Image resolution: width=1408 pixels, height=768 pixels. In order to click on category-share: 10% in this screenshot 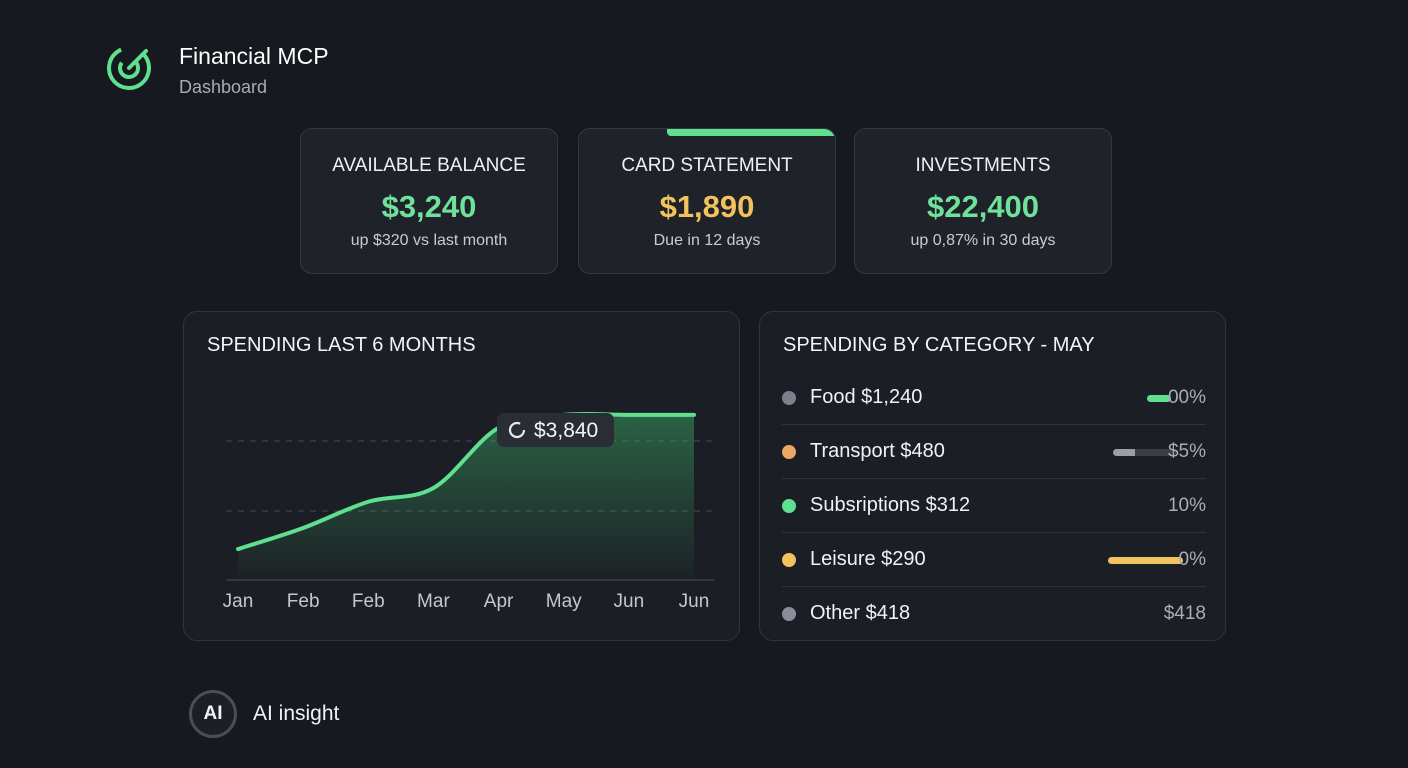, I will do `click(1186, 505)`.